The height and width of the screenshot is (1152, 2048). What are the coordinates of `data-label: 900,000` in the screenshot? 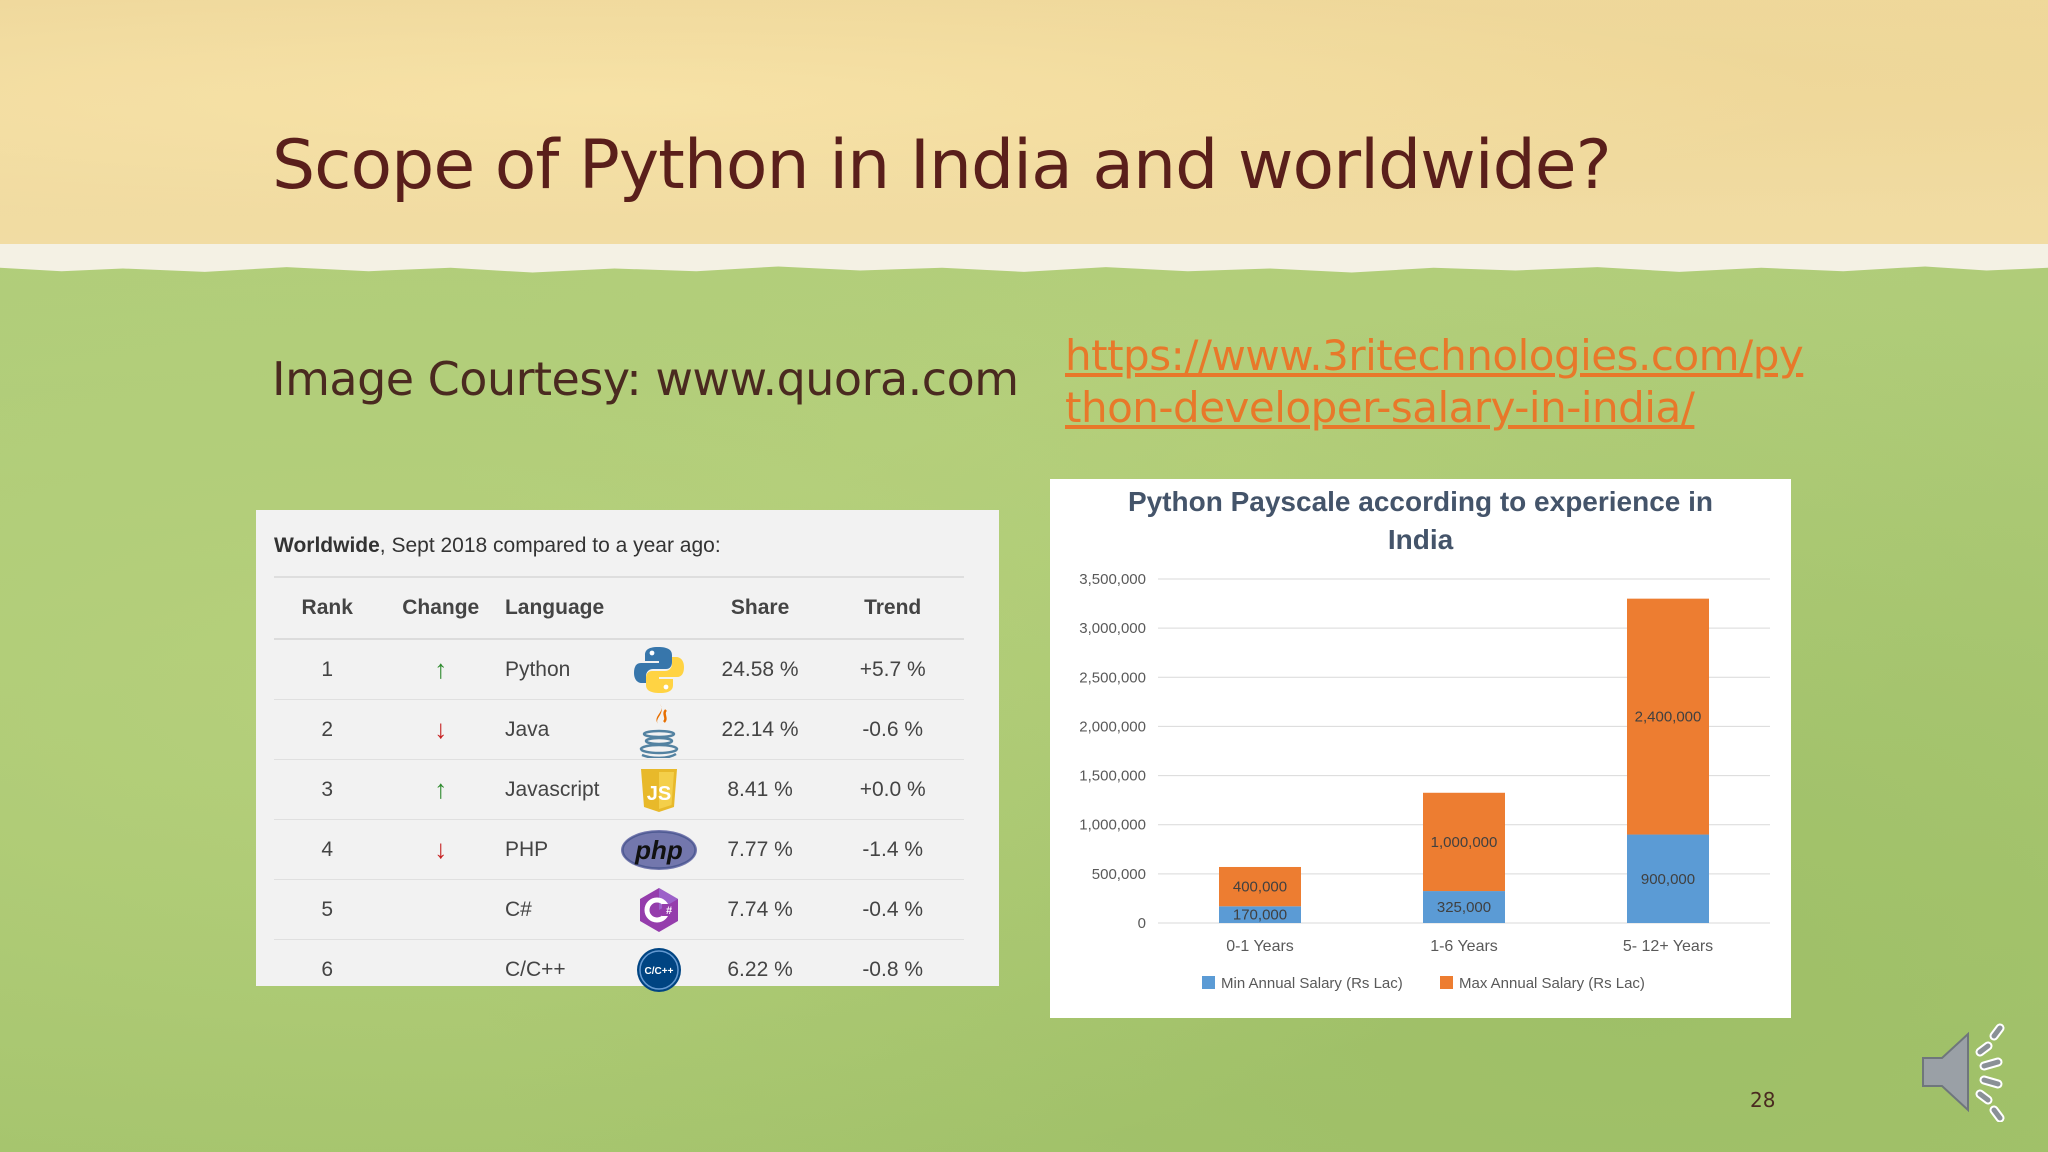 It's located at (1668, 879).